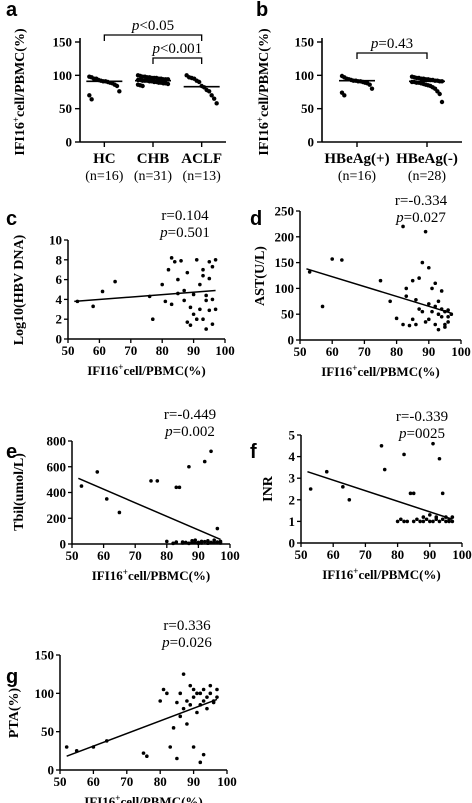  Describe the element at coordinates (202, 176) in the screenshot. I see `category-n: (n=13)` at that location.